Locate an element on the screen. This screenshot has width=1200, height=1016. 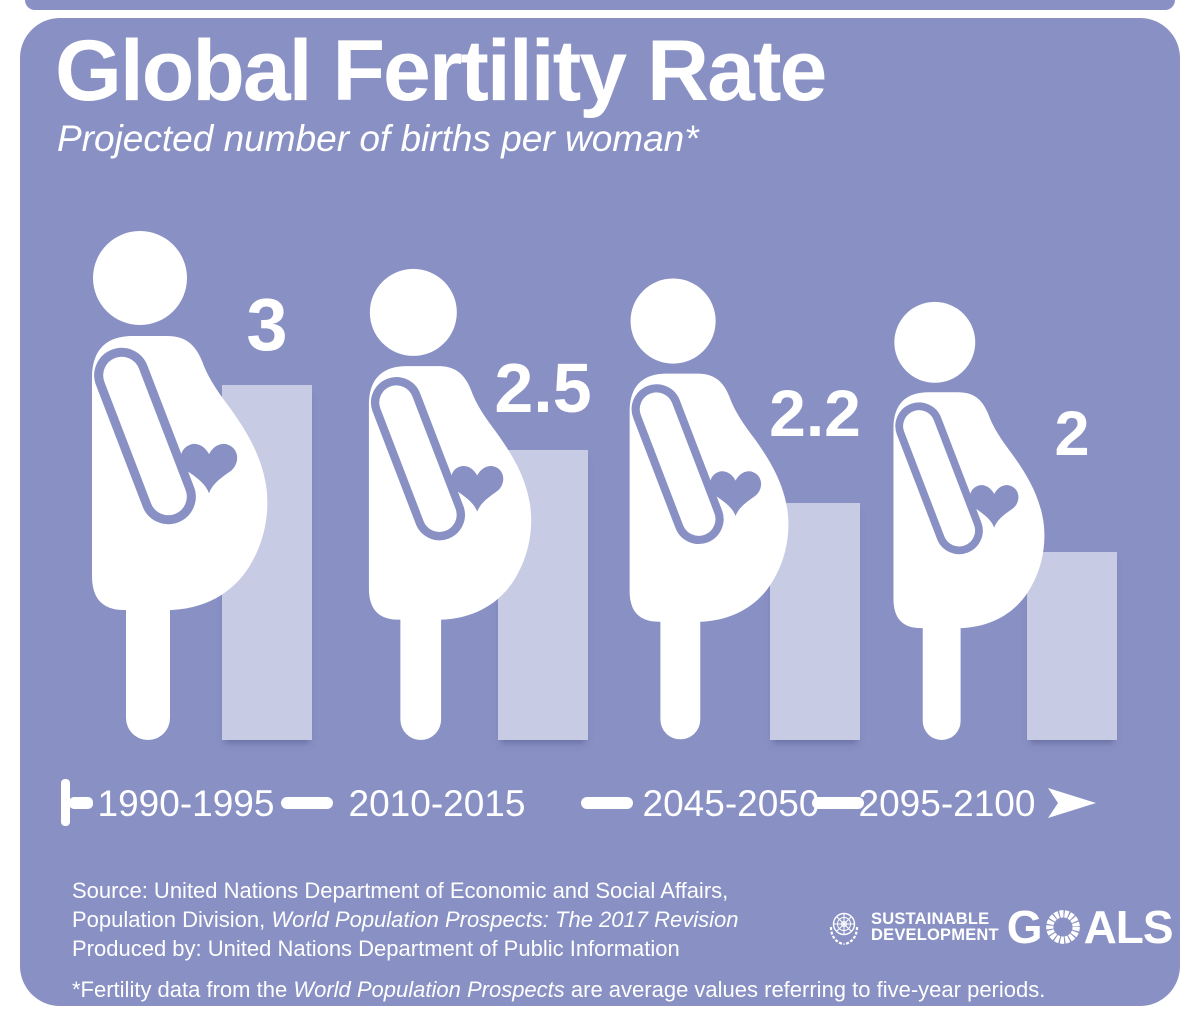
un-emblem-icon is located at coordinates (844, 929).